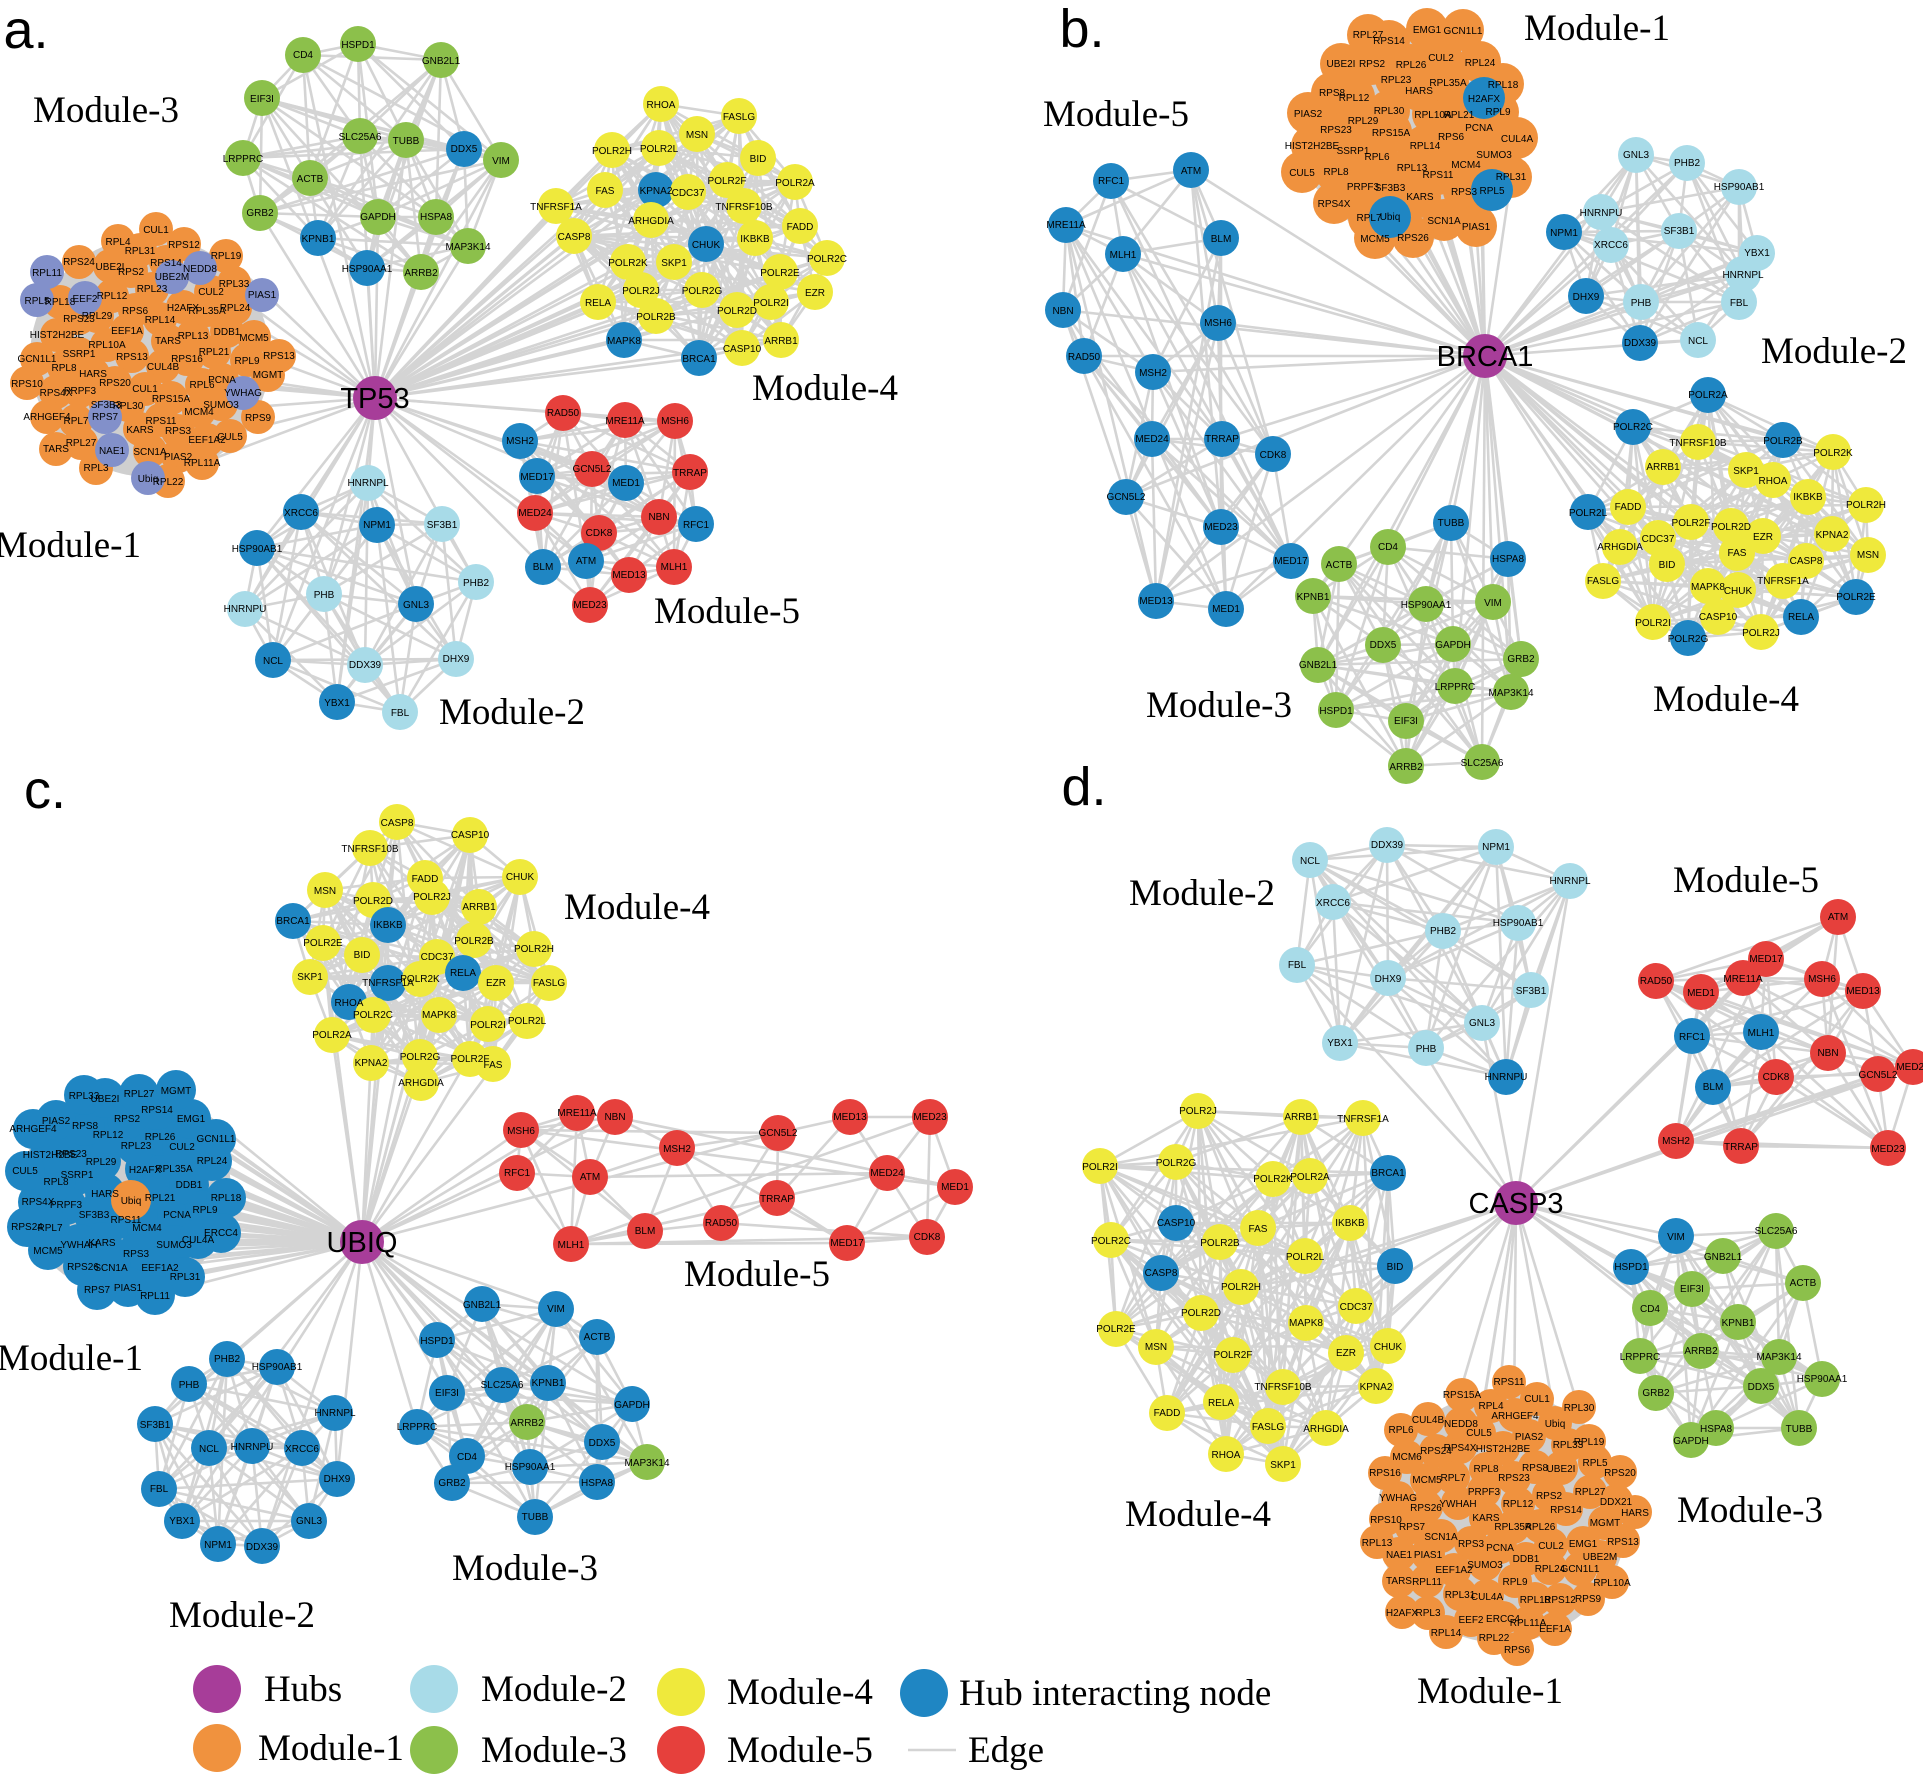 This screenshot has width=1923, height=1775. I want to click on svg-text: PIAS1, so click(128, 1288).